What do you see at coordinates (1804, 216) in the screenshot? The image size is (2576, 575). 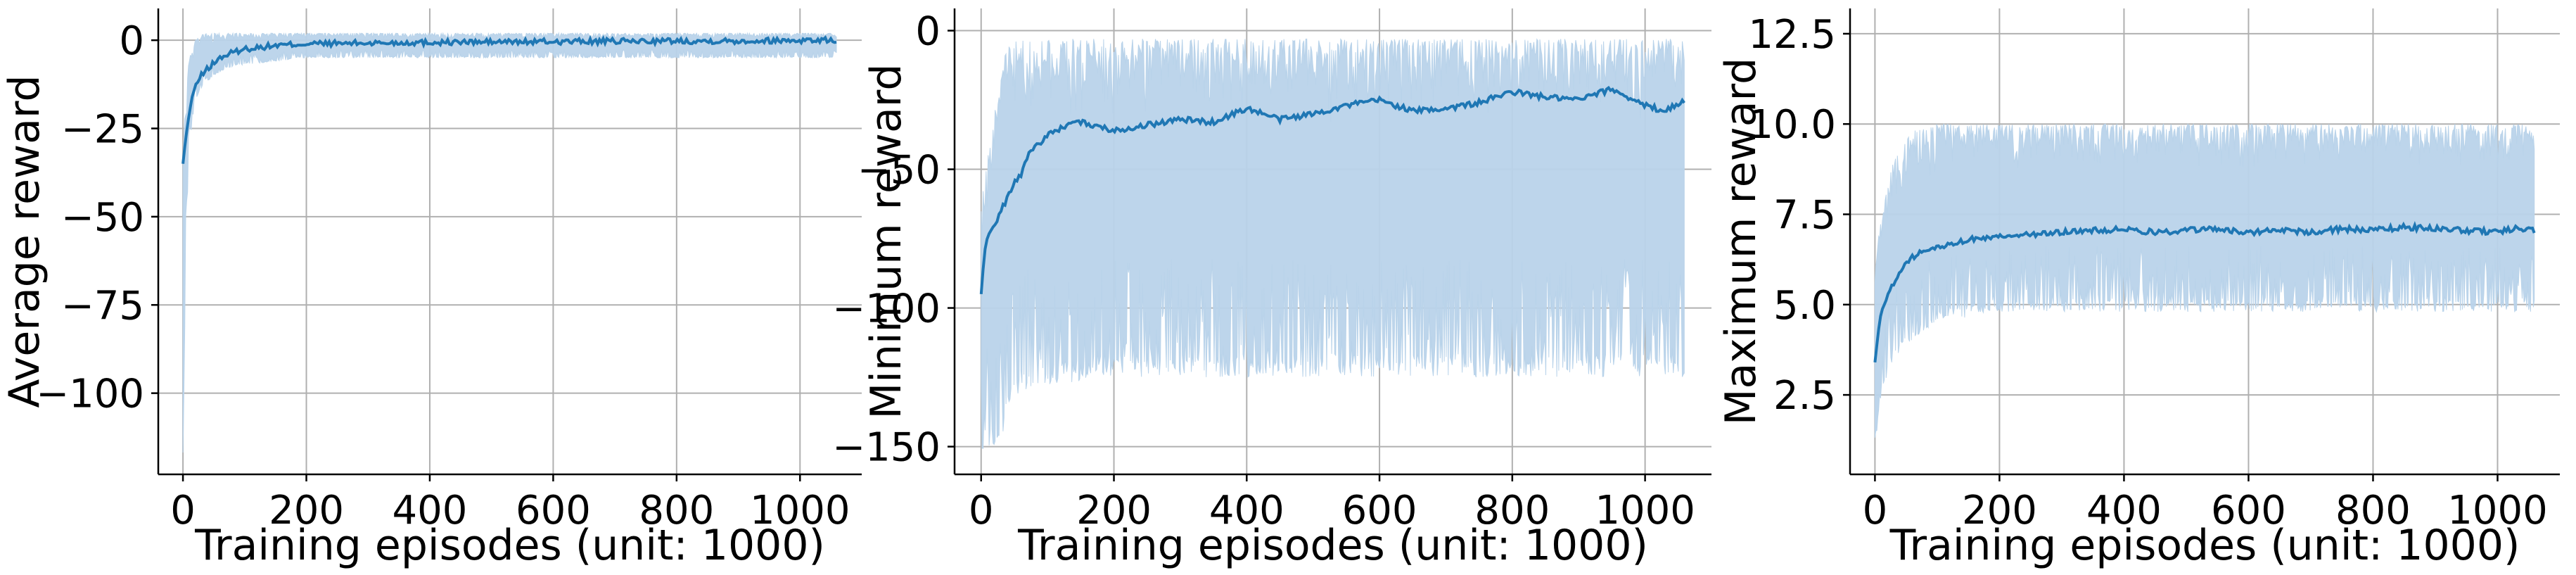 I see `y-tick-label: 7.5` at bounding box center [1804, 216].